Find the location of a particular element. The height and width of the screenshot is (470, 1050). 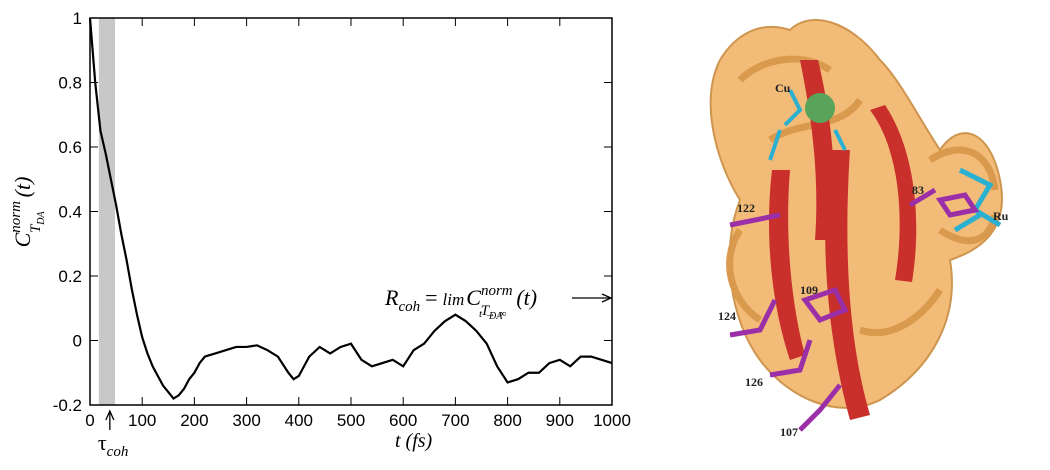

tau-subscript: coh is located at coordinates (118, 452).